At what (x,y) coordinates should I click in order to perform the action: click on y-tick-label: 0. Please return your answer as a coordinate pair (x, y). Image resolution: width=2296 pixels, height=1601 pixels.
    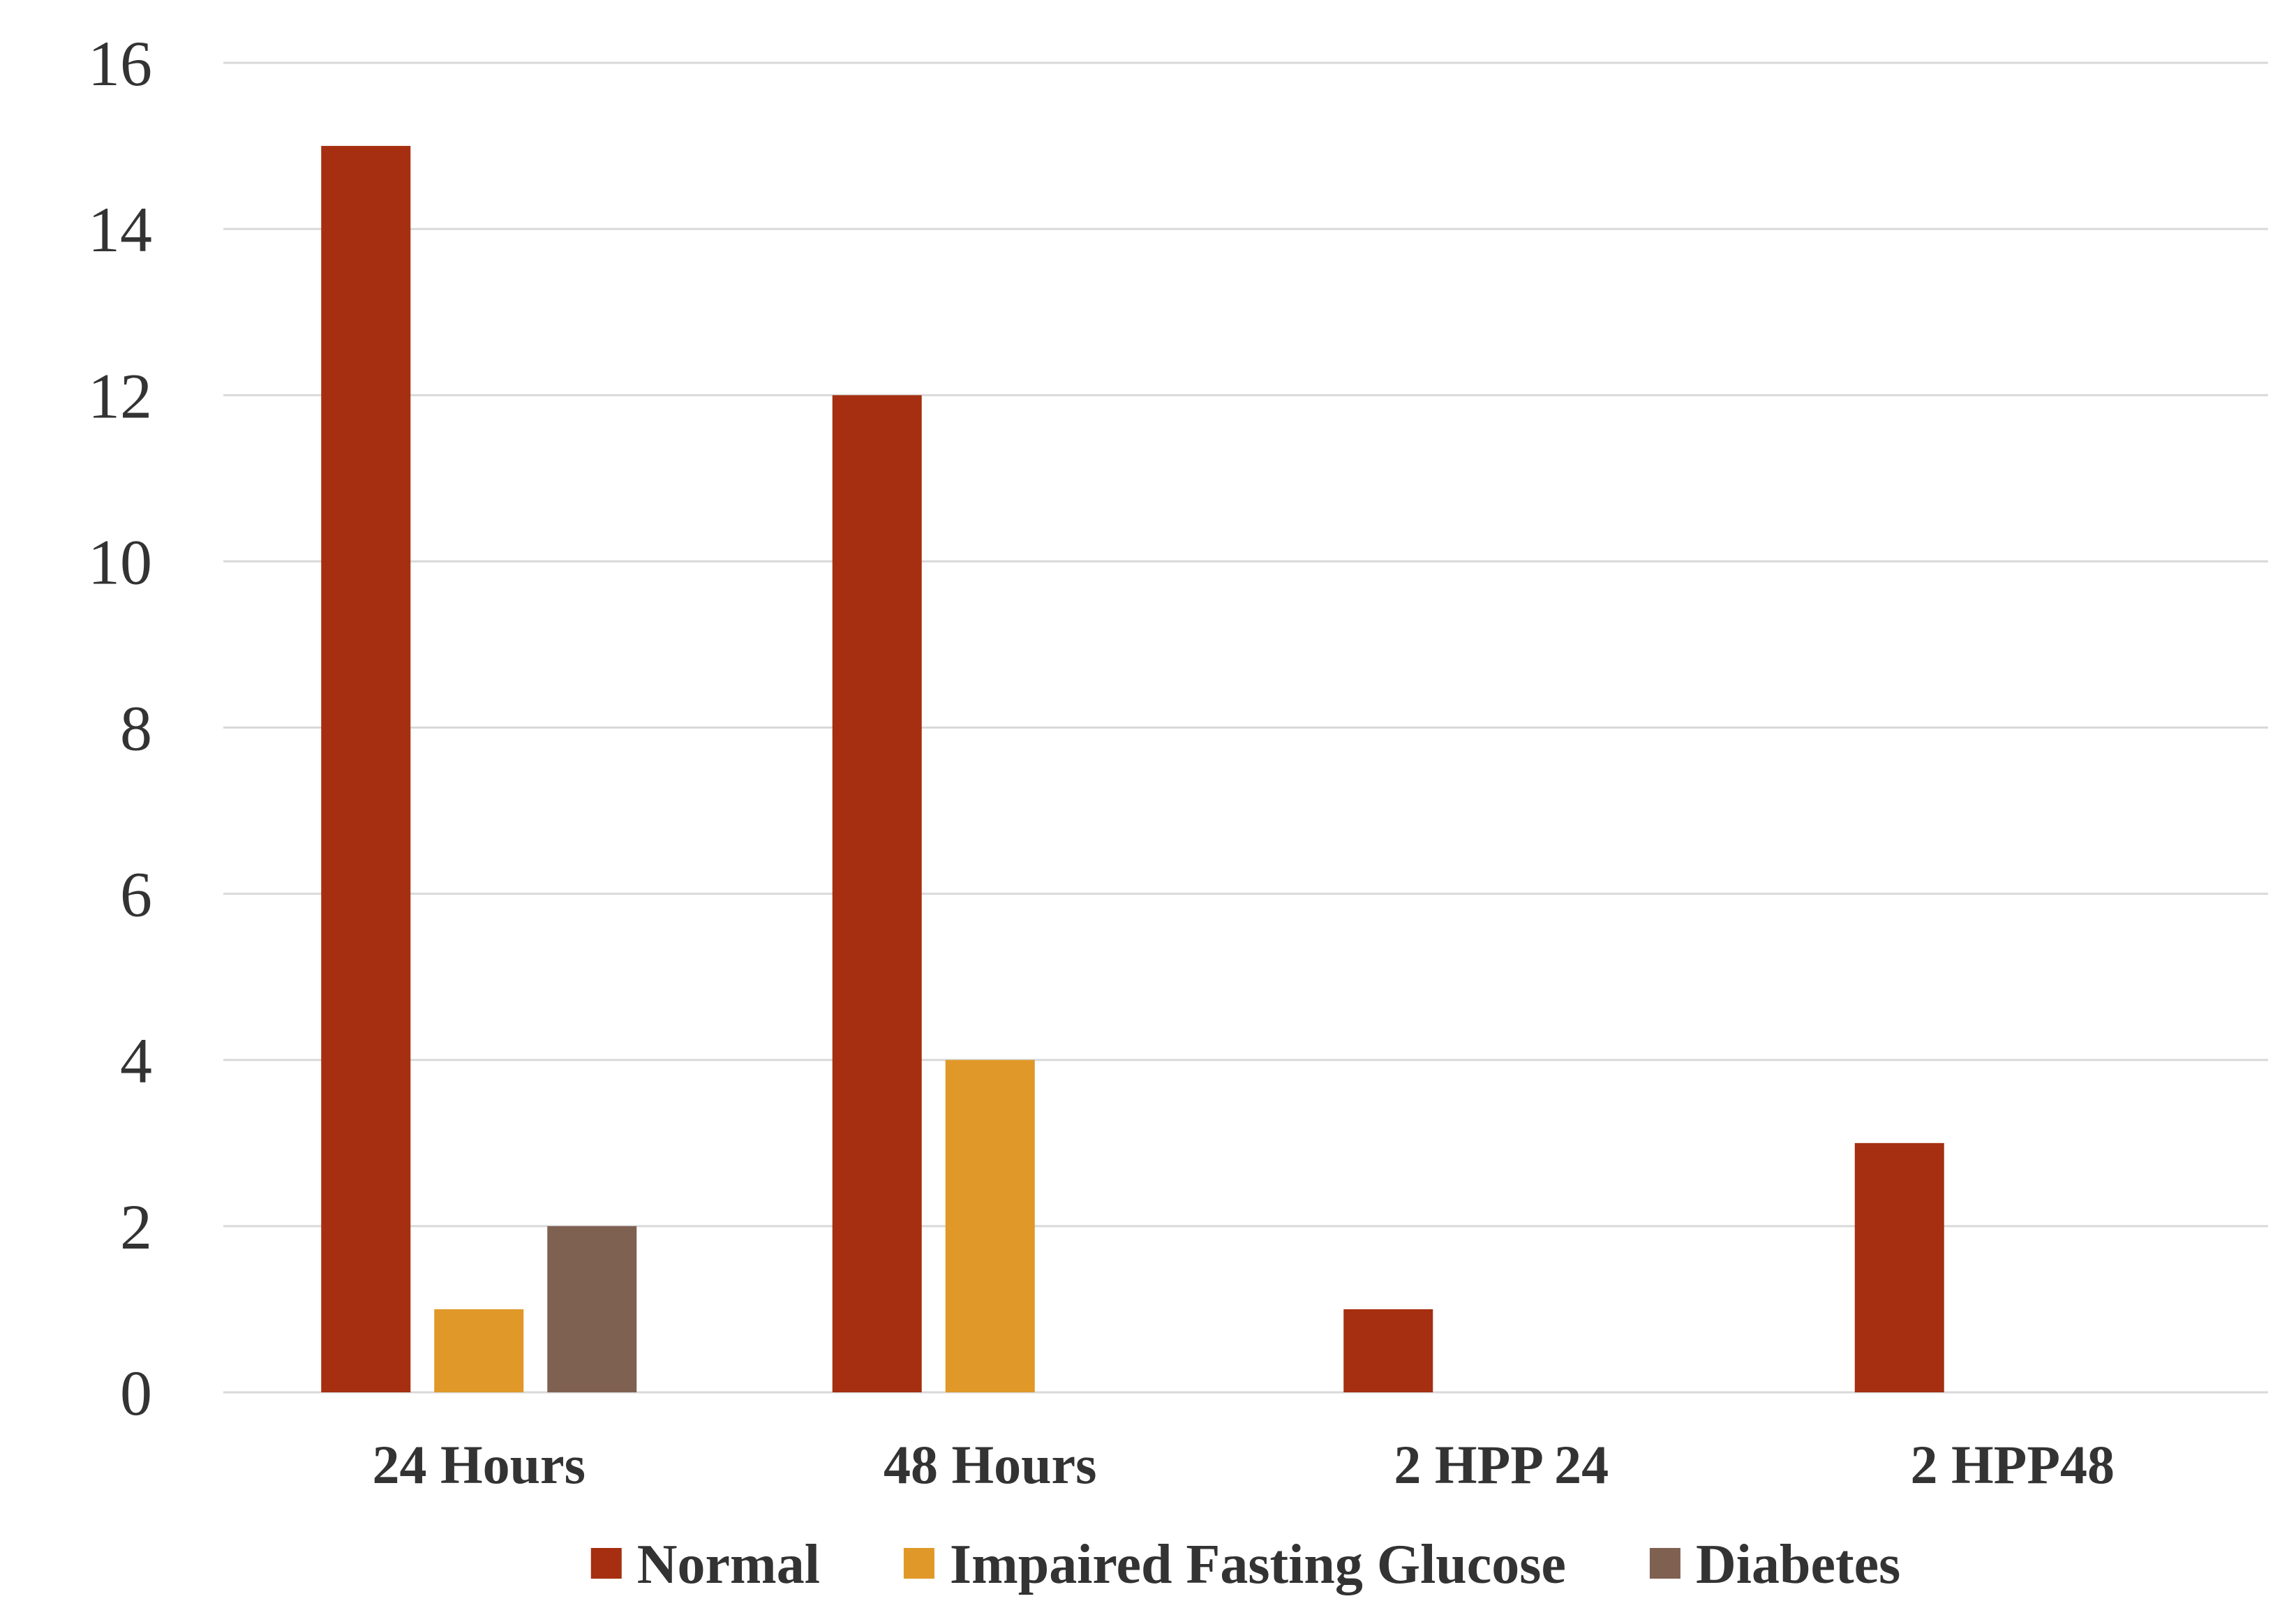
    Looking at the image, I should click on (136, 1393).